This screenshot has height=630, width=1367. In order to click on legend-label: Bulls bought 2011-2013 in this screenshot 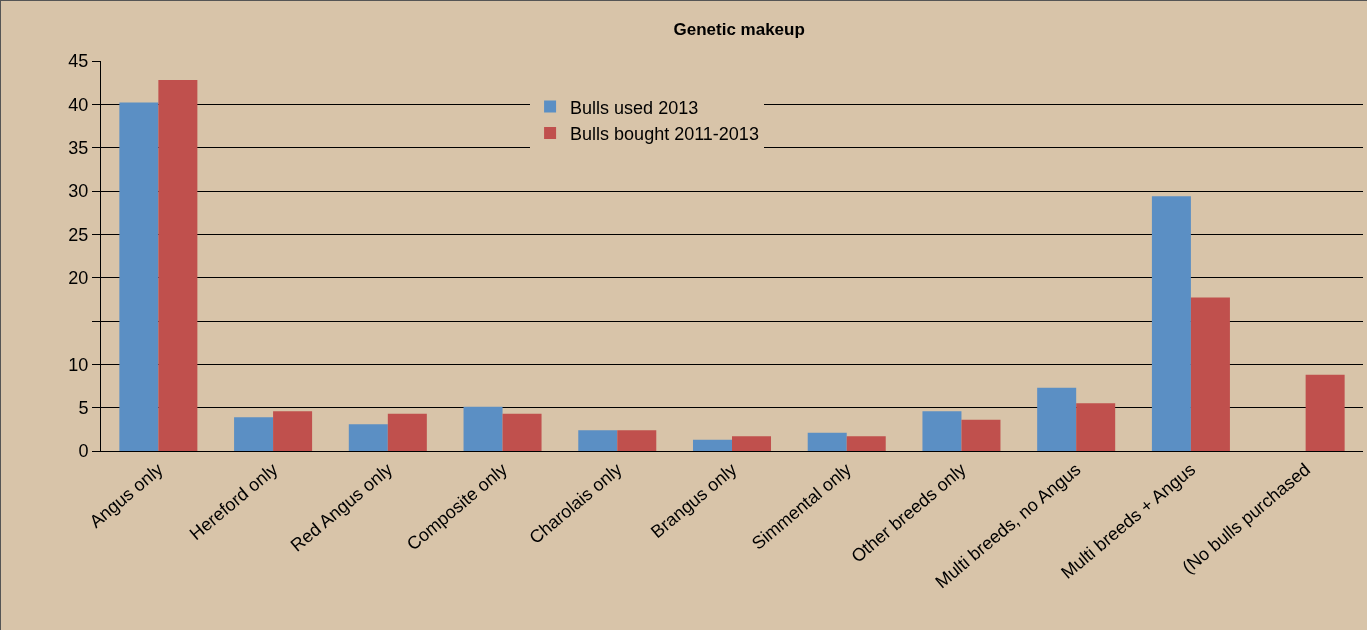, I will do `click(664, 133)`.